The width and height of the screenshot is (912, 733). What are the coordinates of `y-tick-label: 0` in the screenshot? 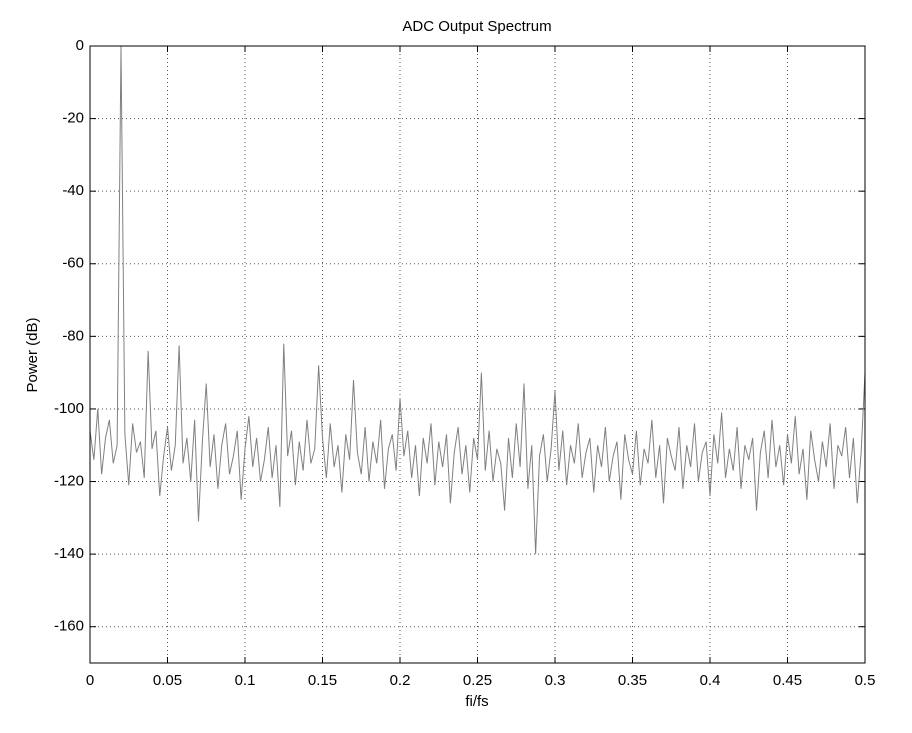 It's located at (80, 45).